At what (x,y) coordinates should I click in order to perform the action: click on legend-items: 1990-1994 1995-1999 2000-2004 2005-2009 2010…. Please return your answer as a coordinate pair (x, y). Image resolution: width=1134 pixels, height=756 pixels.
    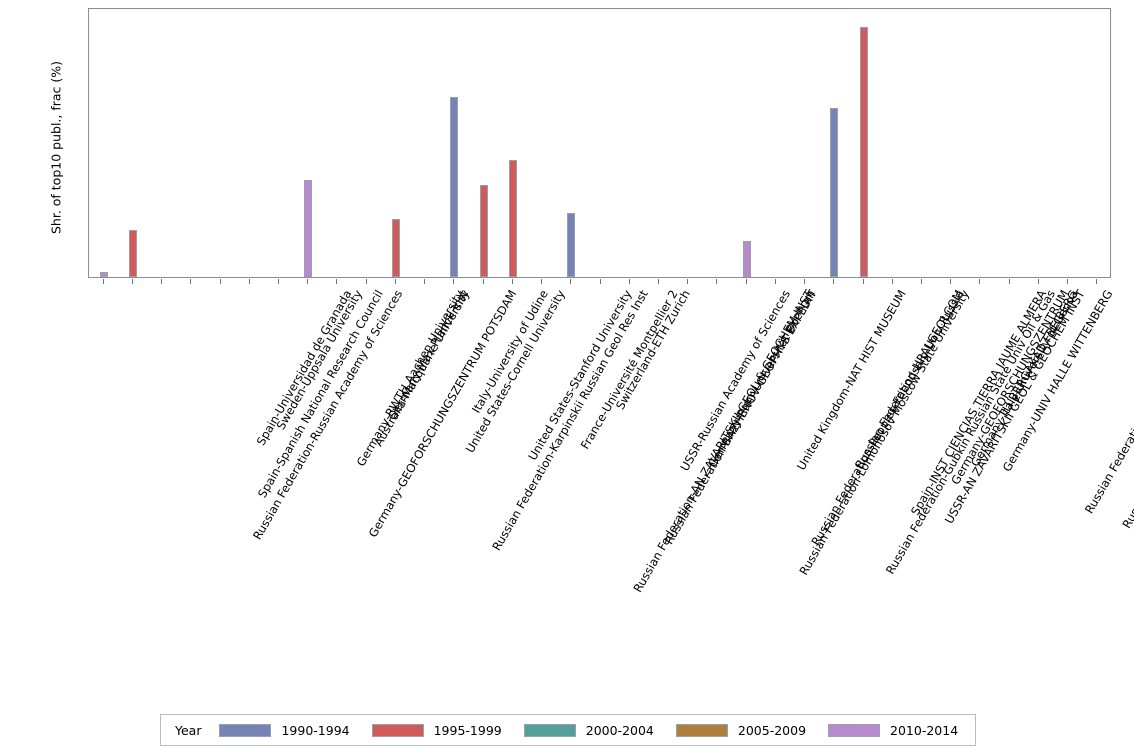
    Looking at the image, I should click on (599, 730).